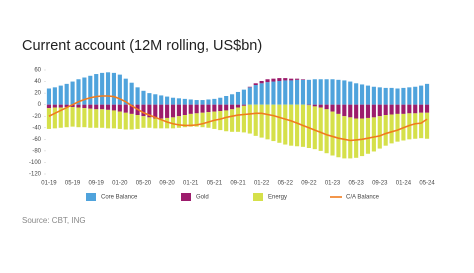 This screenshot has height=273, width=474. Describe the element at coordinates (36, 151) in the screenshot. I see `y-tick-label: -80` at that location.